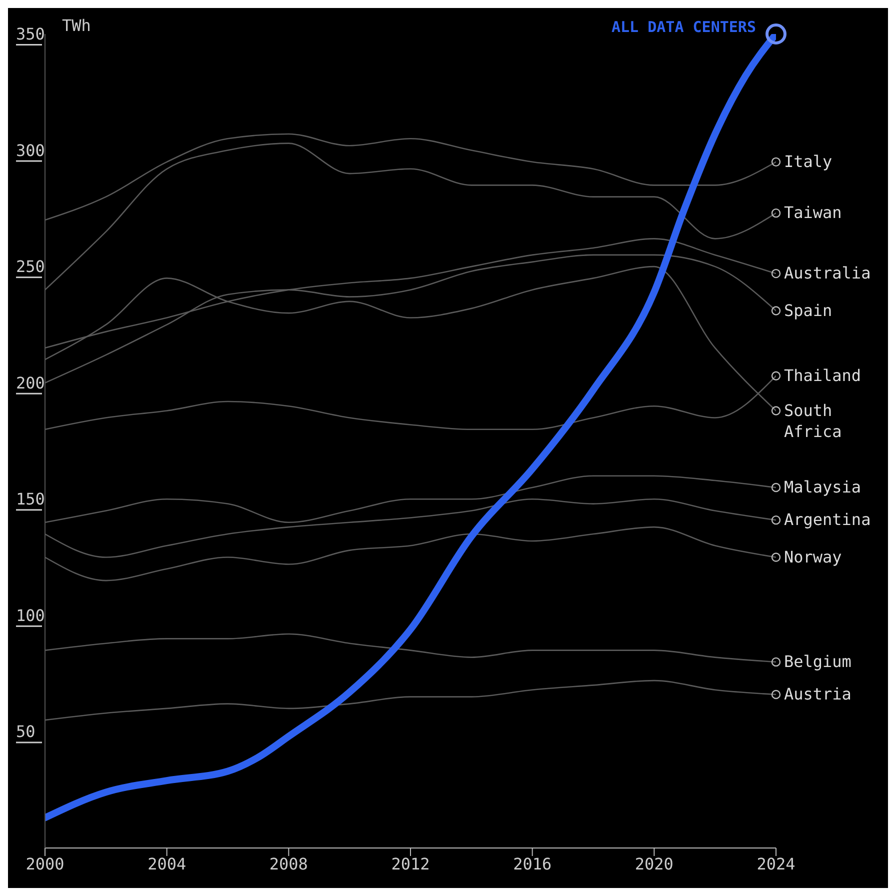  What do you see at coordinates (30, 615) in the screenshot?
I see `y-tick-label: 100` at bounding box center [30, 615].